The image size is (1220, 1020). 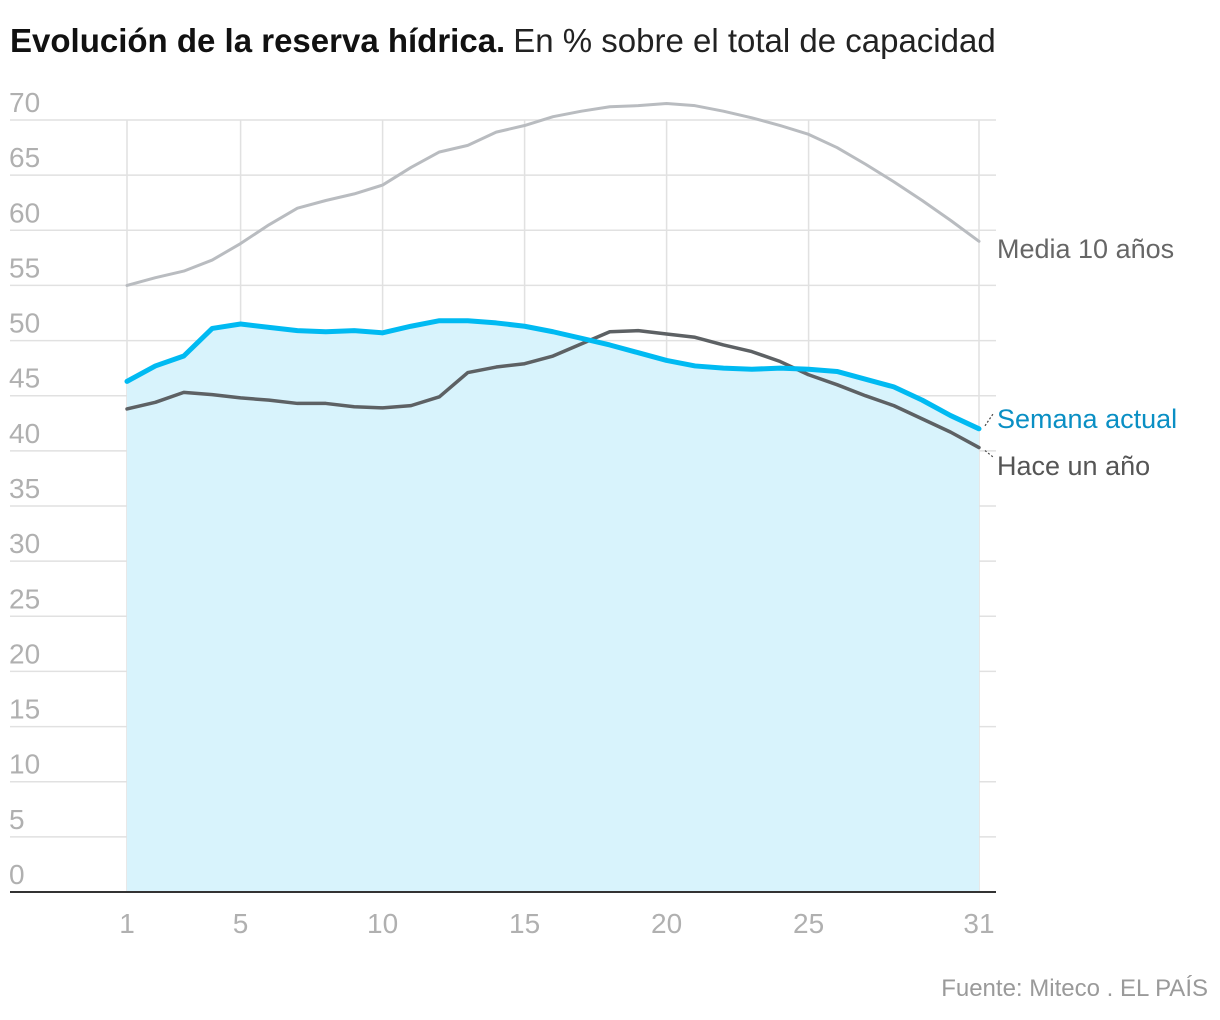 I want to click on y-tick-label-65: 65, so click(x=24, y=157).